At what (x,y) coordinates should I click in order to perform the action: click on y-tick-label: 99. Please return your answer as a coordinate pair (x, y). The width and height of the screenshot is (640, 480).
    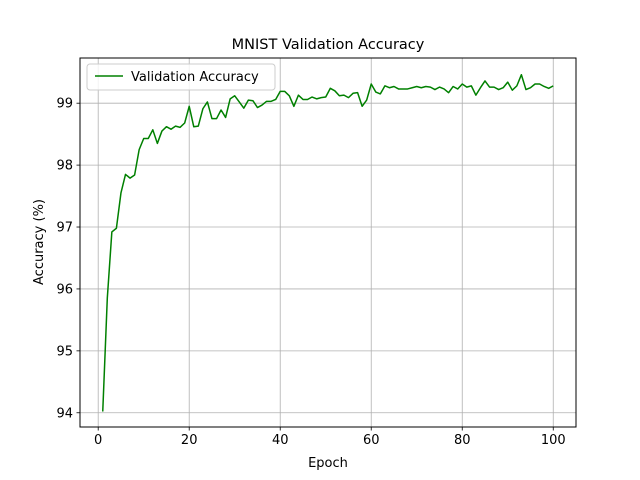
    Looking at the image, I should click on (64, 104).